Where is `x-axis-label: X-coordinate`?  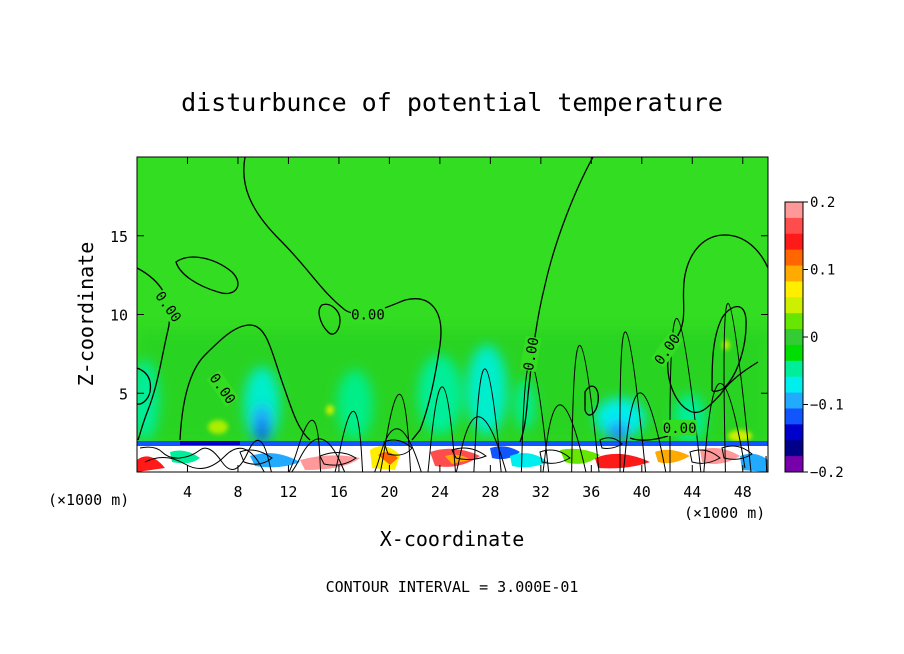 x-axis-label: X-coordinate is located at coordinates (452, 539).